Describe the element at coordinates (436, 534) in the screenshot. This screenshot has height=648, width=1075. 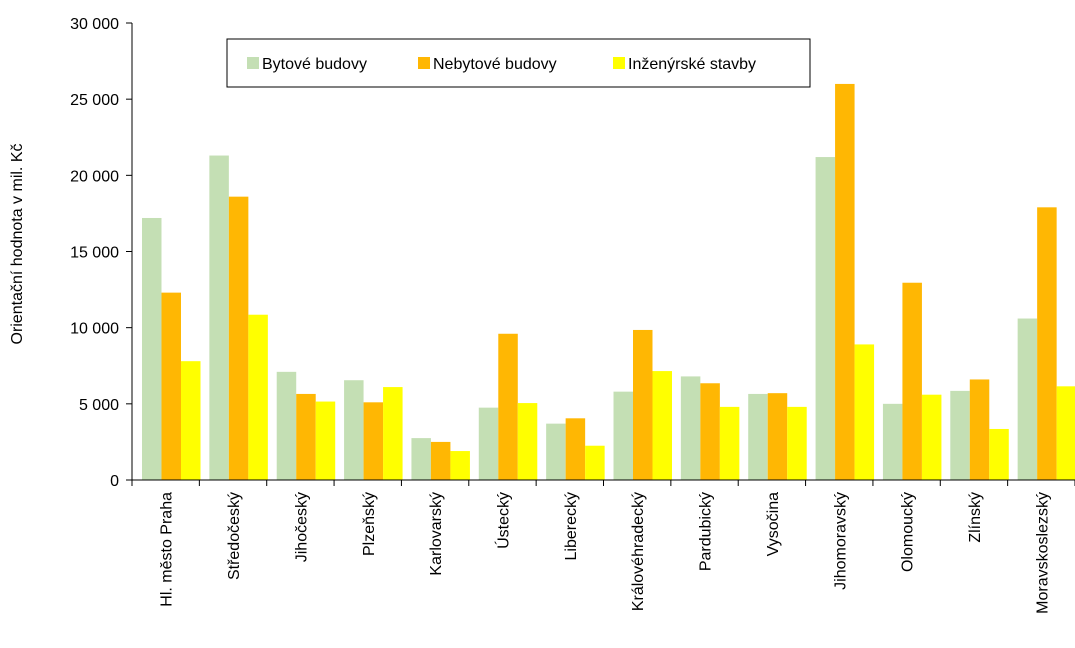
I see `x-category-label: Karlovarský` at that location.